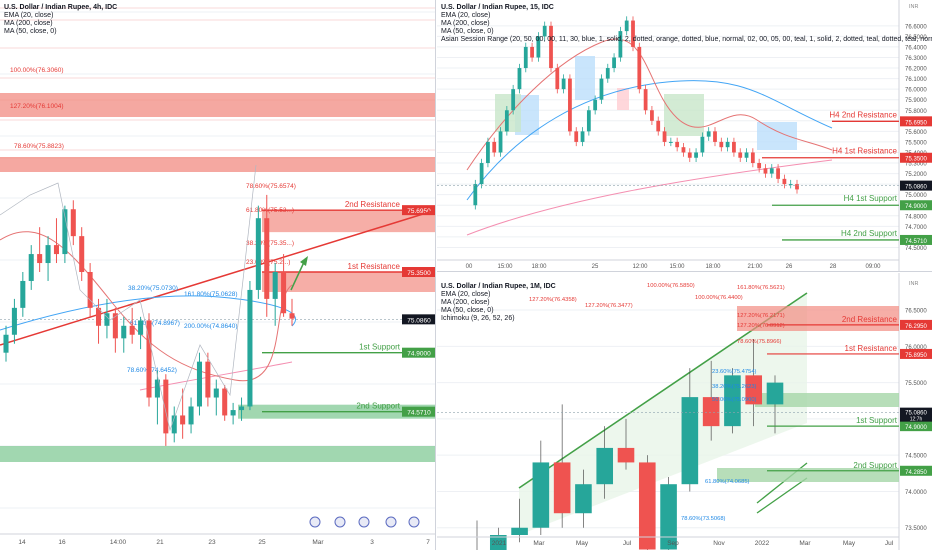 This screenshot has height=550, width=932. Describe the element at coordinates (734, 387) in the screenshot. I see `fib-label: 38.20%(75.2623)` at that location.